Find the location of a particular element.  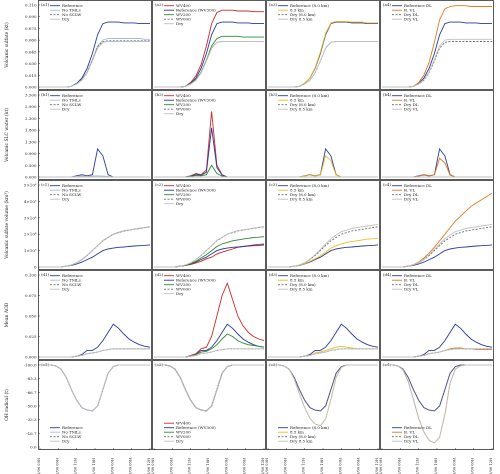

panel-label: (c2) is located at coordinates (159, 184).